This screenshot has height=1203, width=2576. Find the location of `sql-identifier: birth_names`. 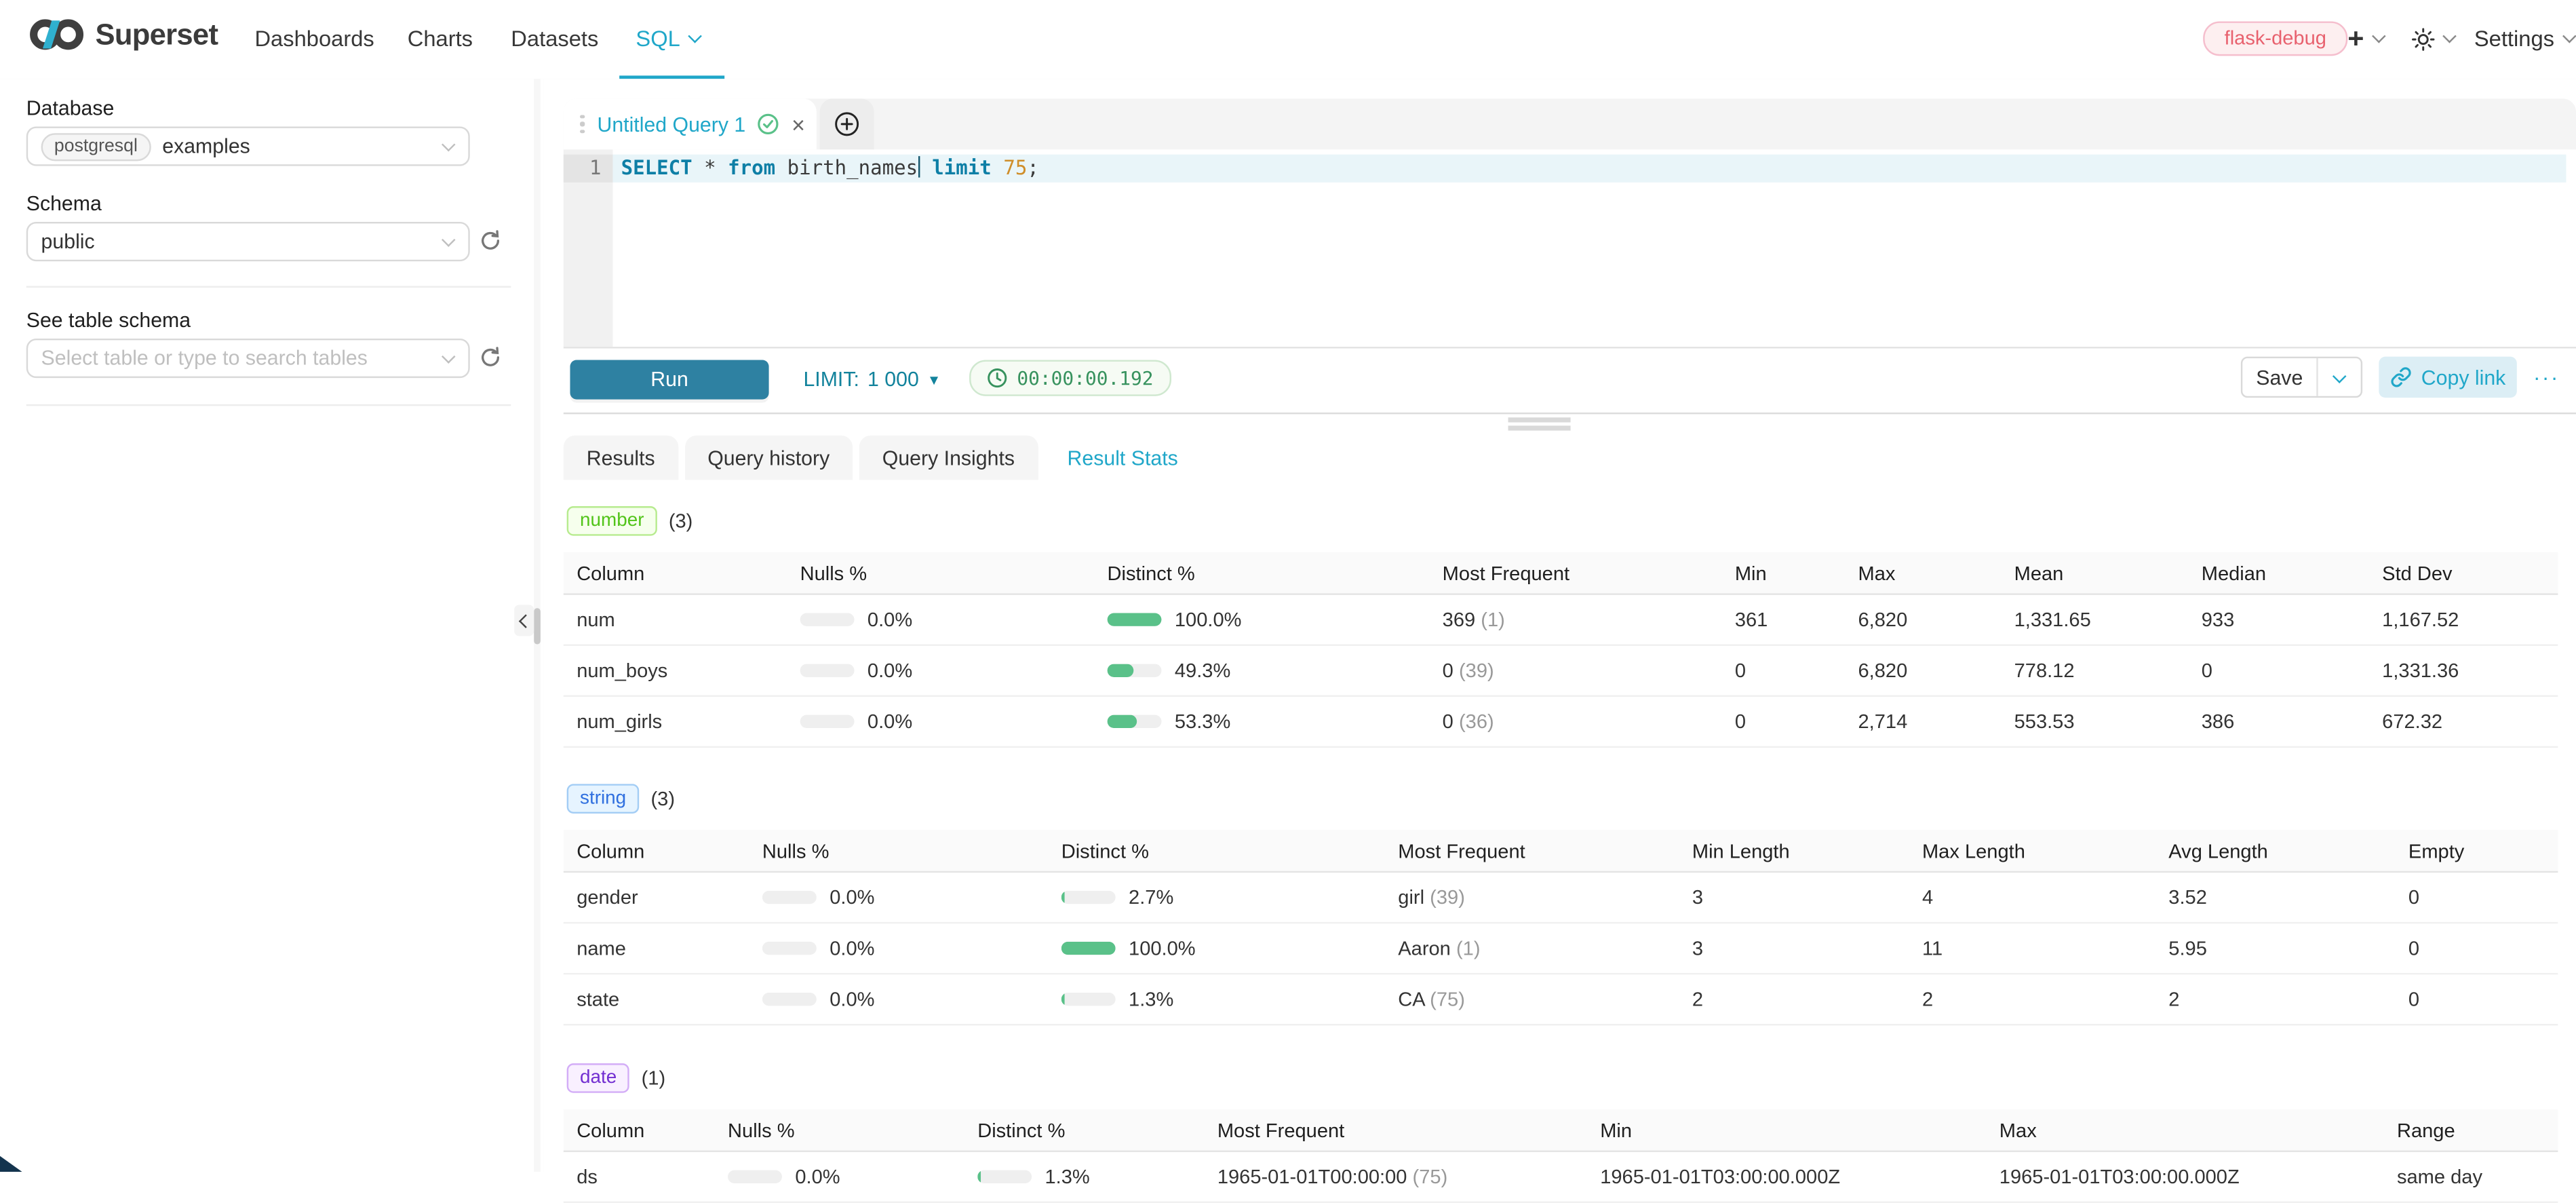

sql-identifier: birth_names is located at coordinates (846, 168).